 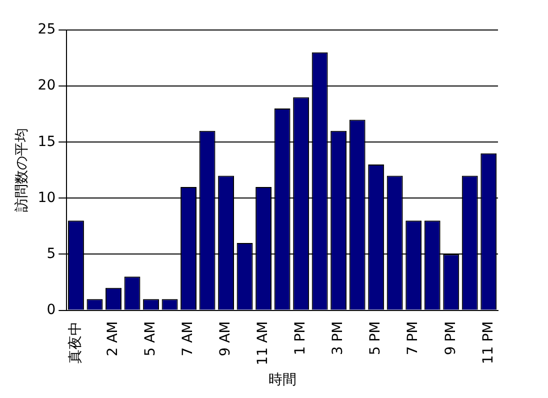 I want to click on x-tick-label: 1 PM, so click(x=300, y=338).